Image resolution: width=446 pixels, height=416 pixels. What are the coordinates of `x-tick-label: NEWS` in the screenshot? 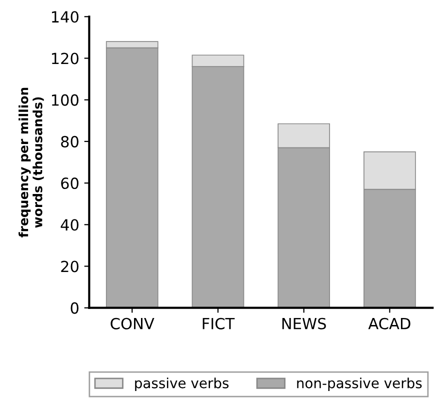 It's located at (304, 324).